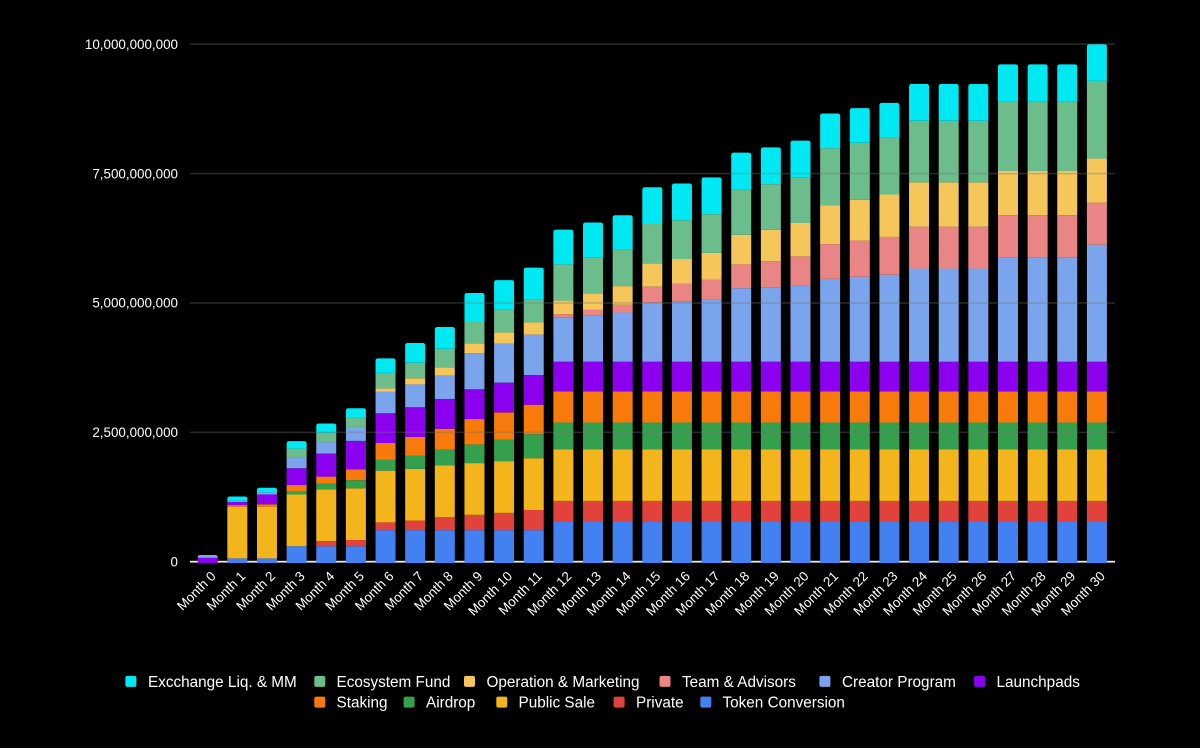  Describe the element at coordinates (394, 682) in the screenshot. I see `svg-text: Ecosystem Fund` at that location.